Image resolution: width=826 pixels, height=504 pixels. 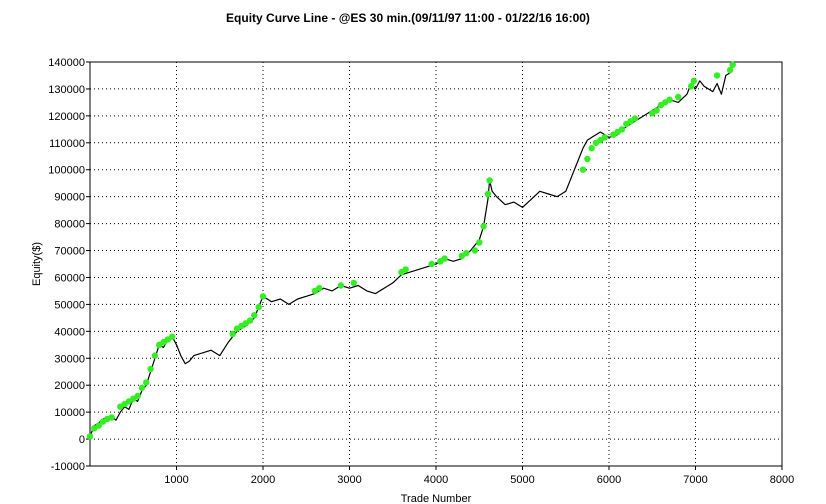 What do you see at coordinates (176, 480) in the screenshot?
I see `x-tick-label: 1000` at bounding box center [176, 480].